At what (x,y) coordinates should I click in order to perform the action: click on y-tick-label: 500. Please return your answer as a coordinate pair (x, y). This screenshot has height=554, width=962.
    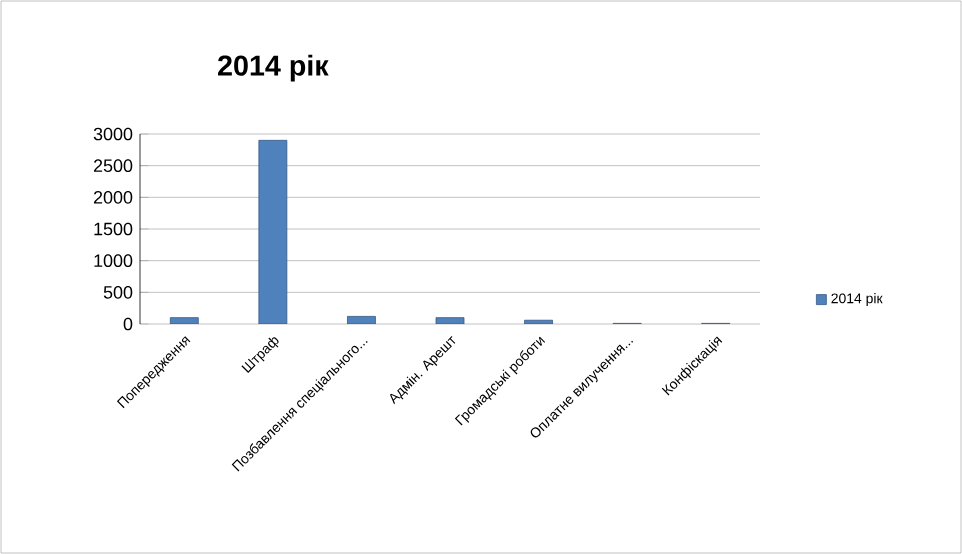
    Looking at the image, I should click on (118, 292).